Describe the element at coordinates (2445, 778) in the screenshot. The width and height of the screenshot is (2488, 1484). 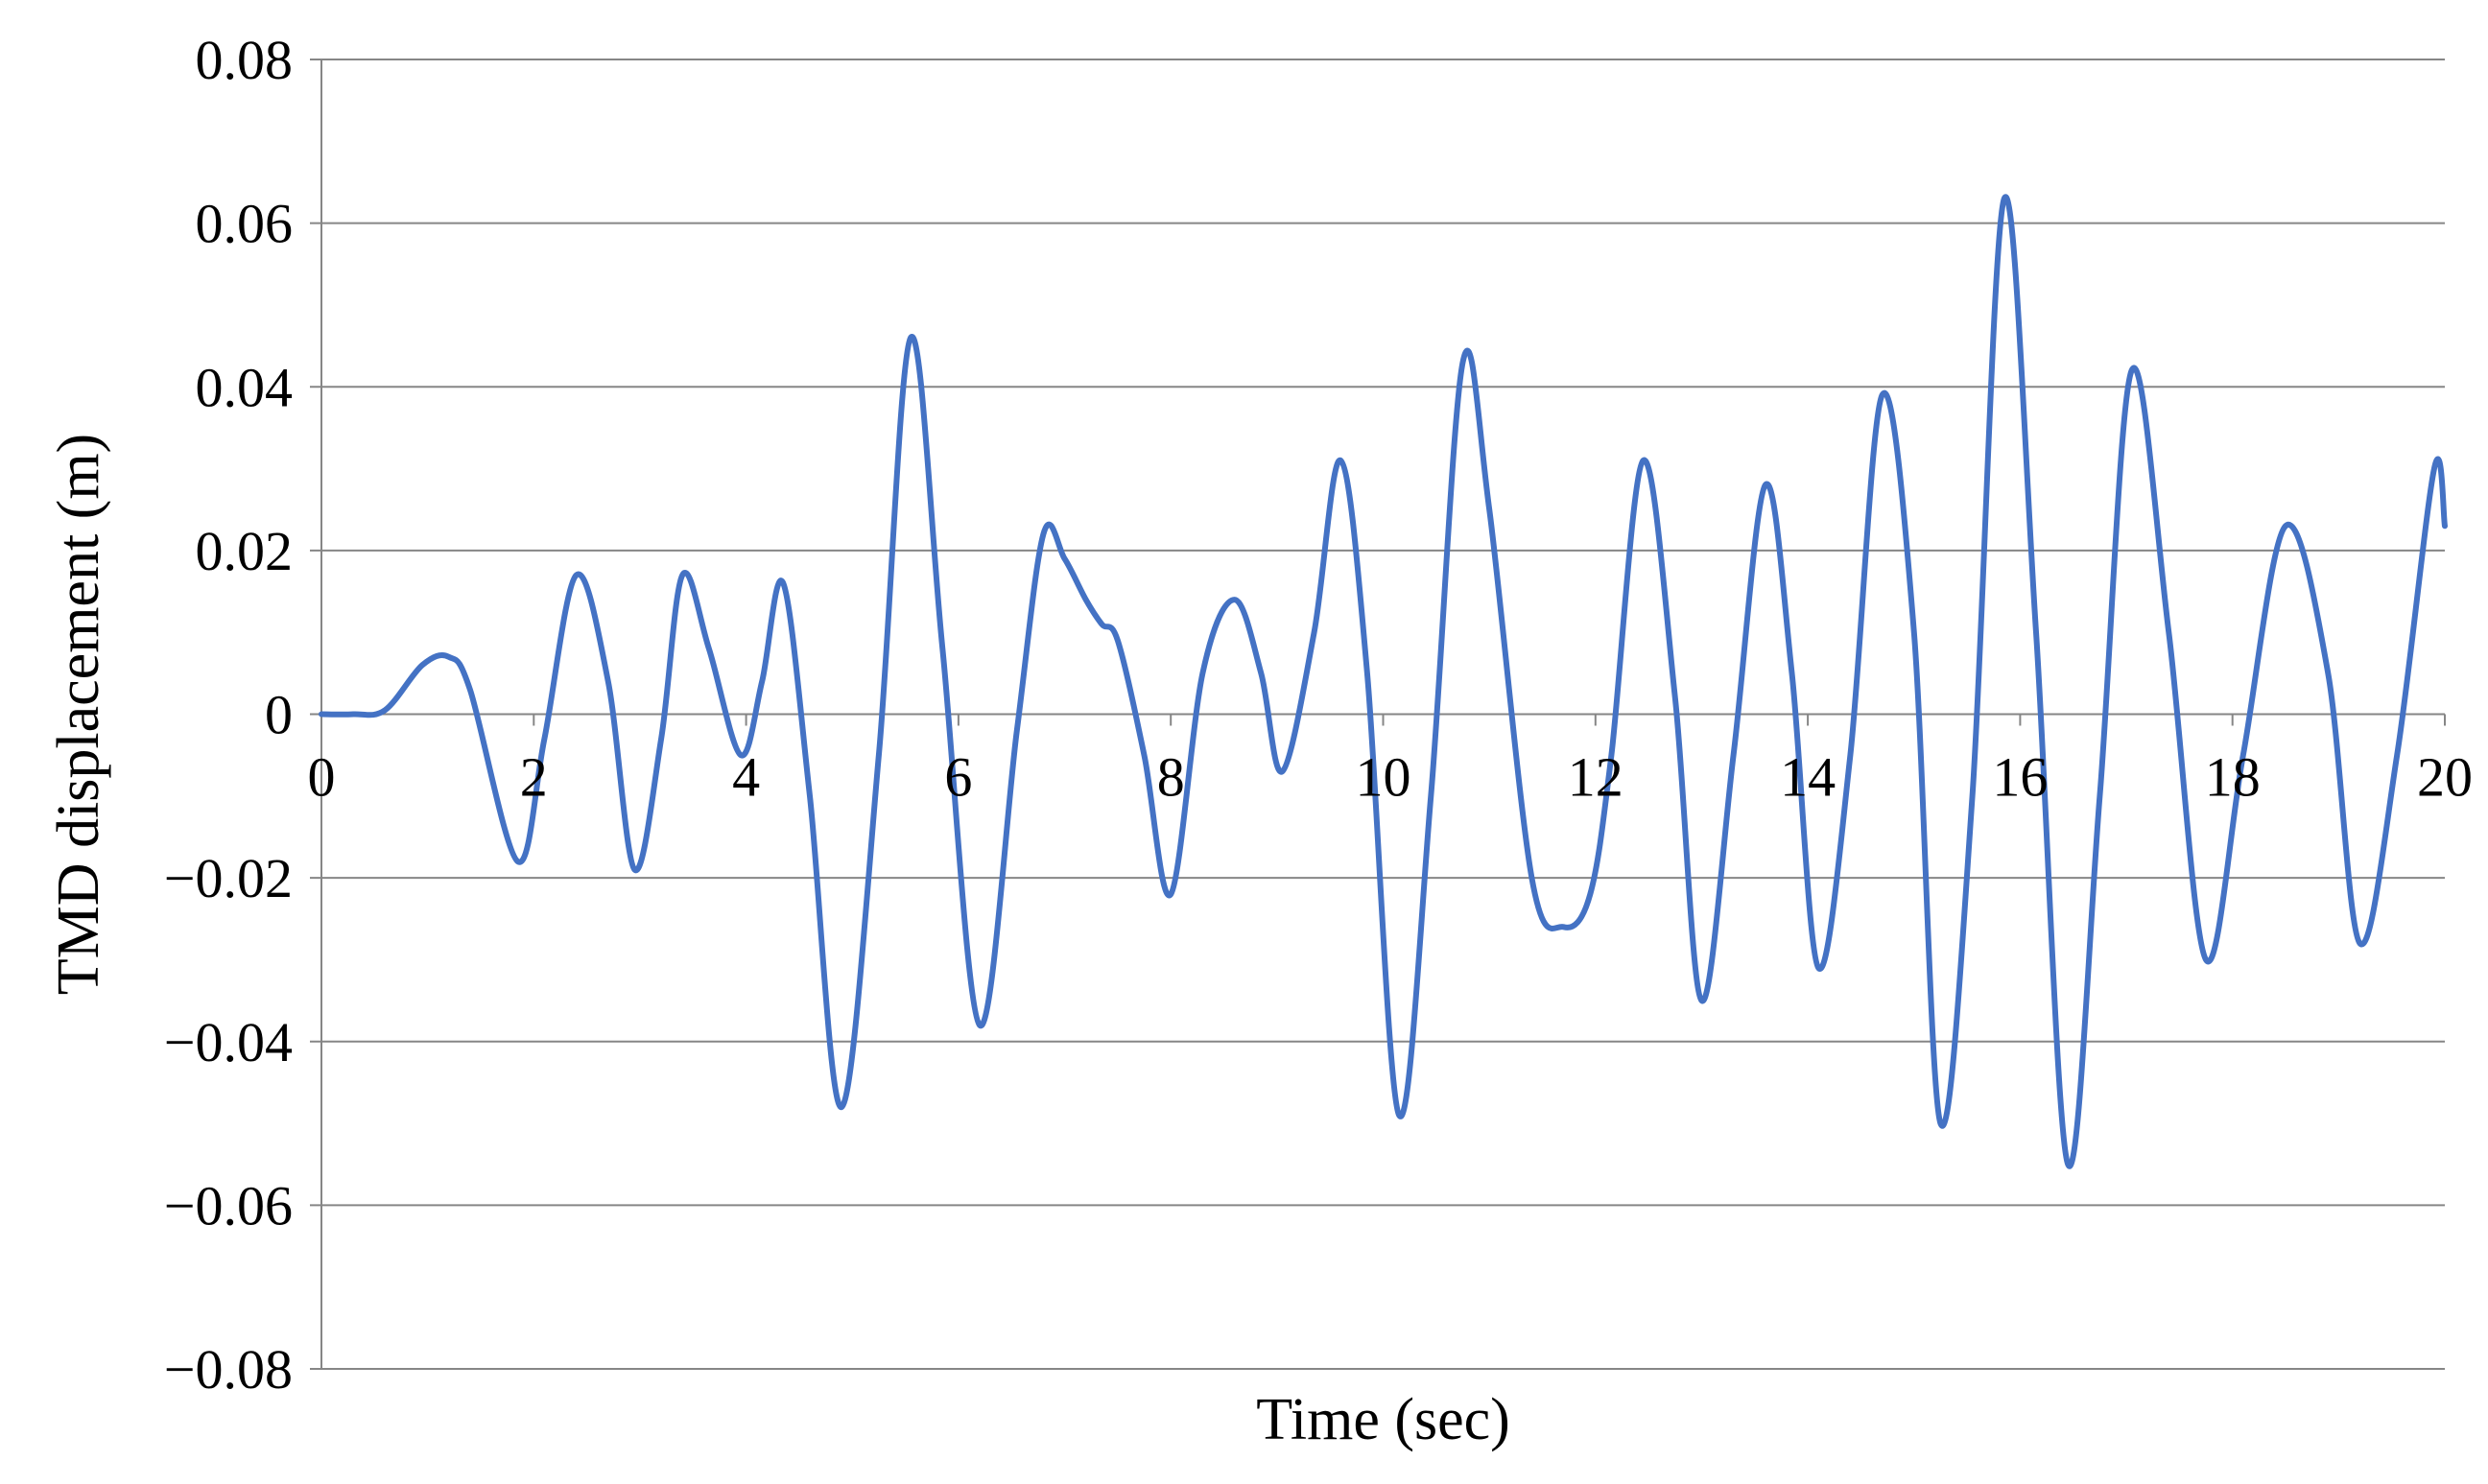
I see `x-tick-label: 20` at that location.